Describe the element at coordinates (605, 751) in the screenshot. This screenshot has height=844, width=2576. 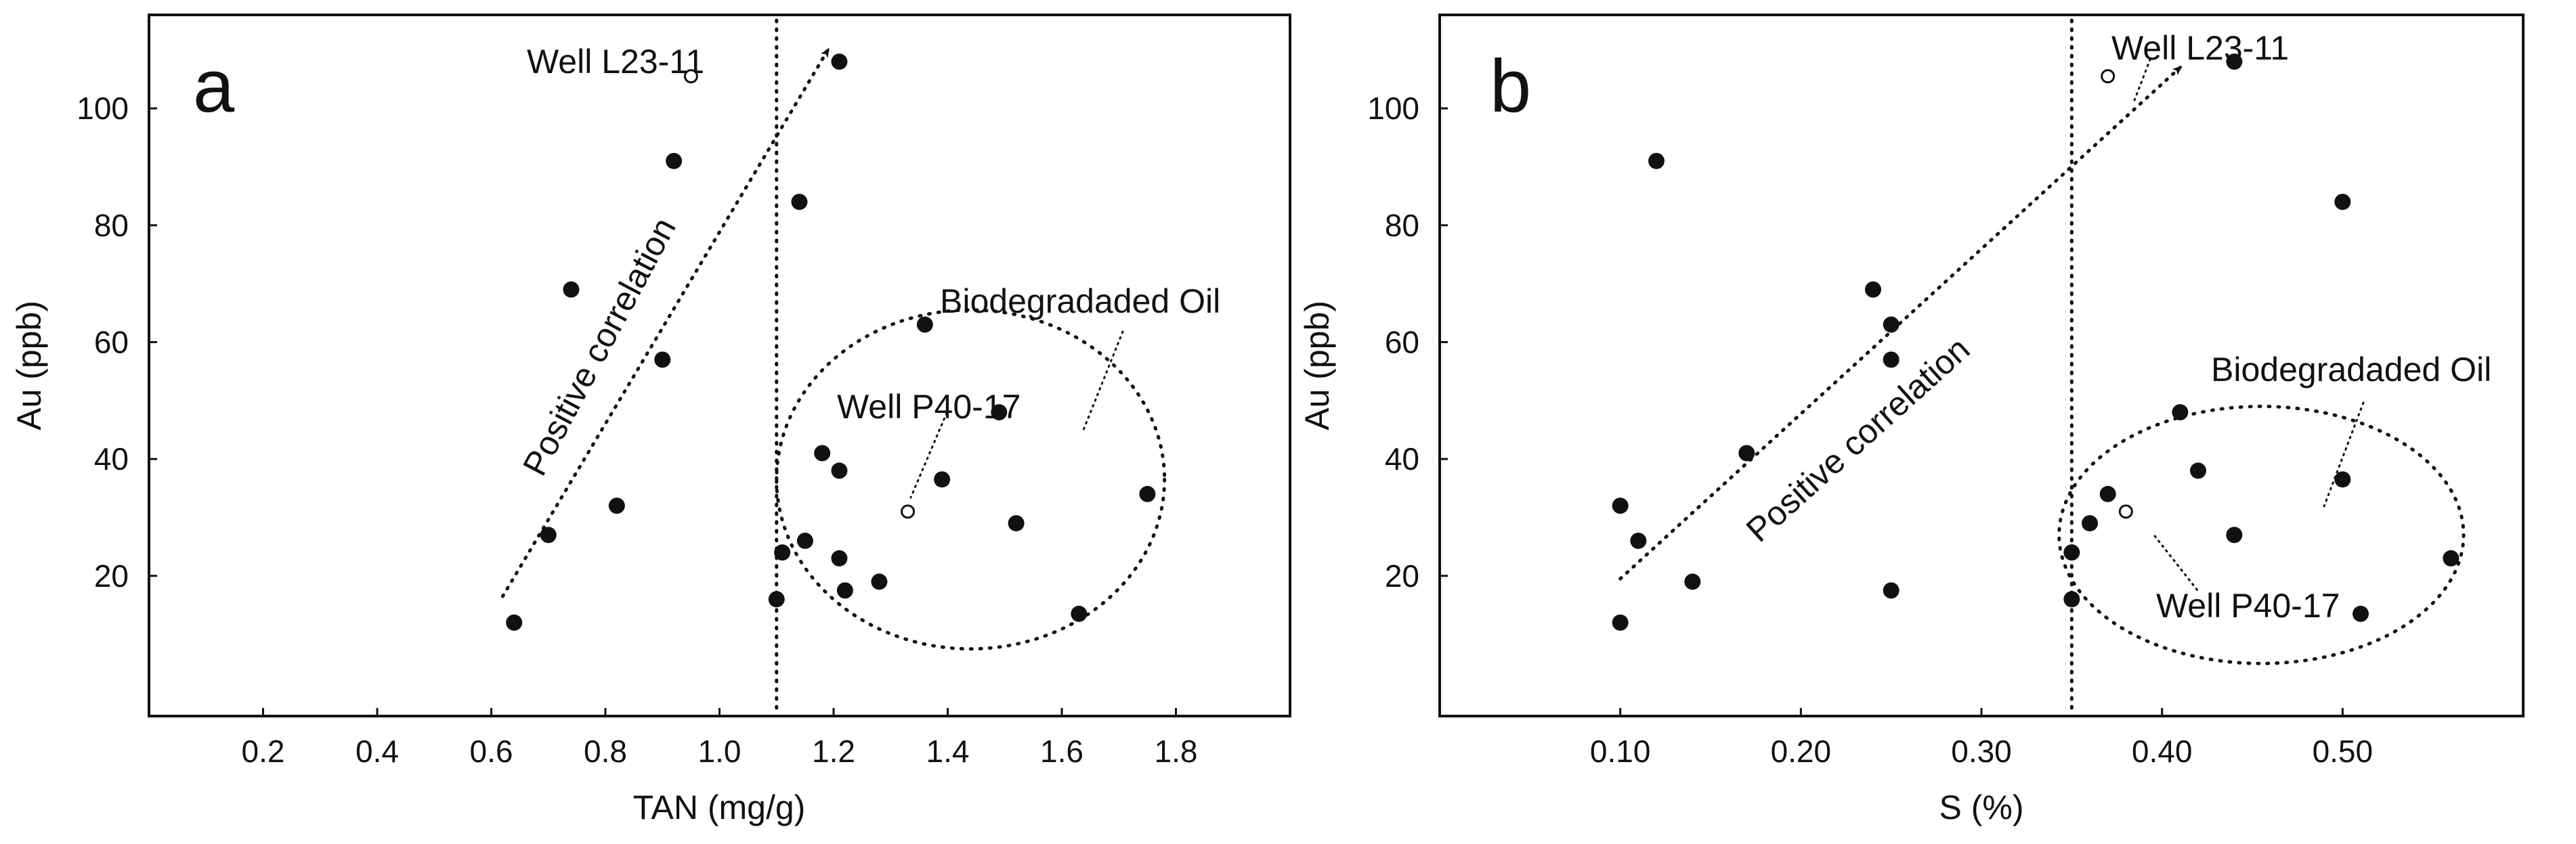
I see `x-tick-label: 0.8` at that location.